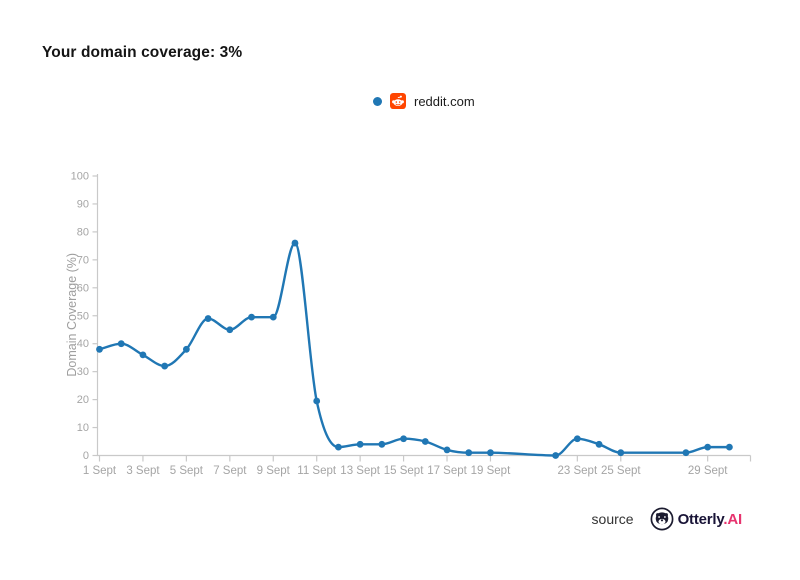 The height and width of the screenshot is (580, 800). I want to click on svg-text: 15 Sept, so click(404, 471).